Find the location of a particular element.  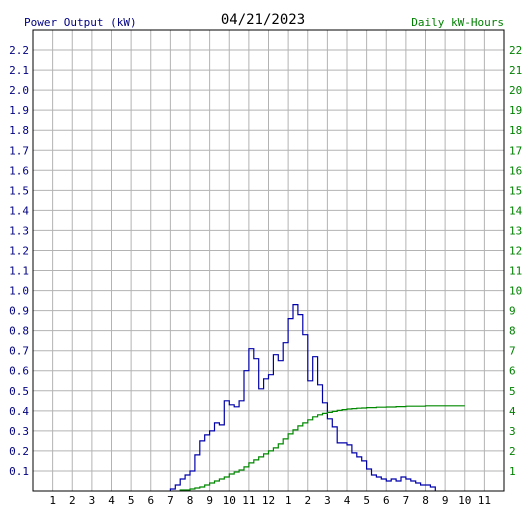

y2-tick-label: 6 is located at coordinates (512, 371).